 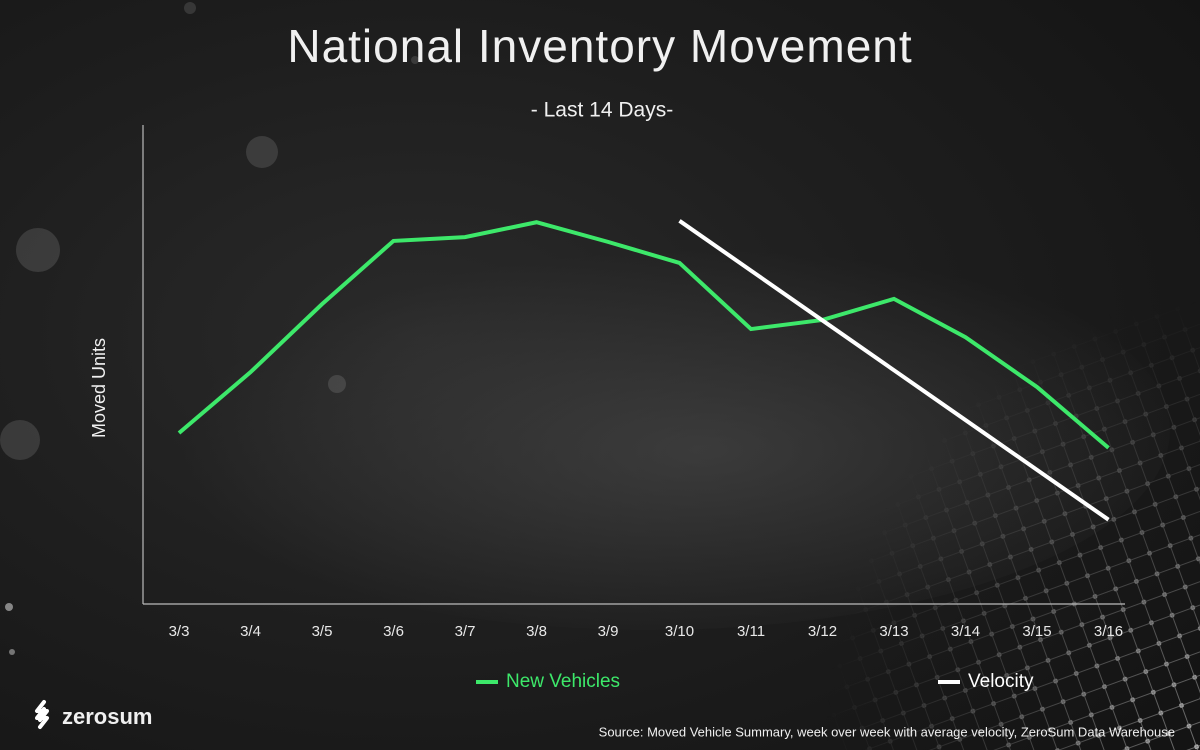 What do you see at coordinates (751, 631) in the screenshot?
I see `x-tick-label: 3/11` at bounding box center [751, 631].